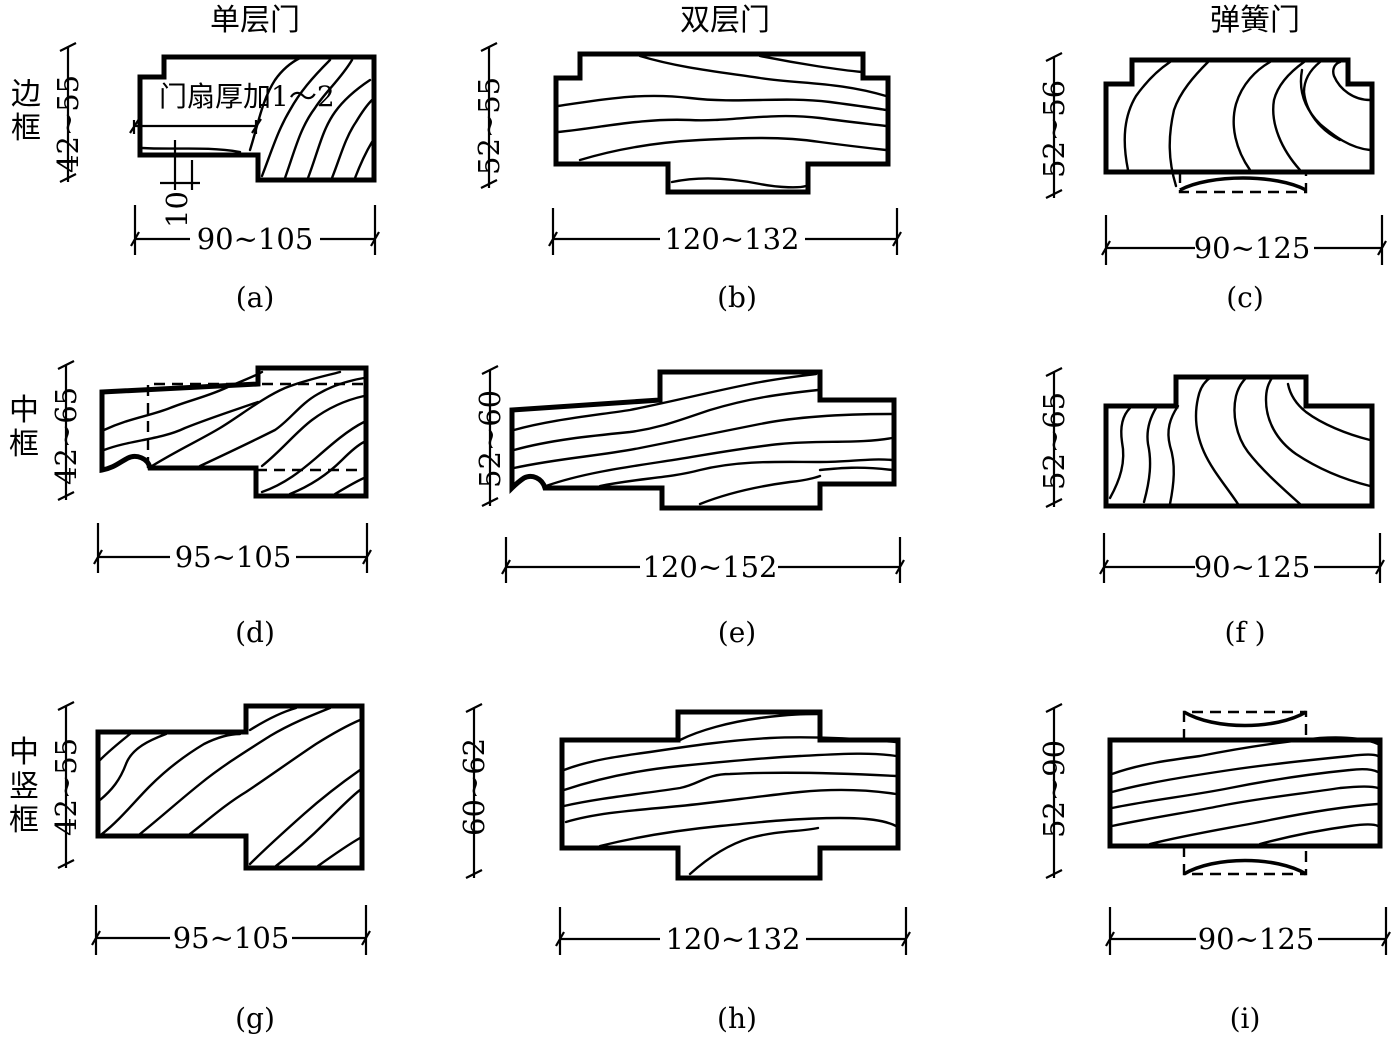  What do you see at coordinates (26, 94) in the screenshot?
I see `row-label-edge-char-1: 边` at bounding box center [26, 94].